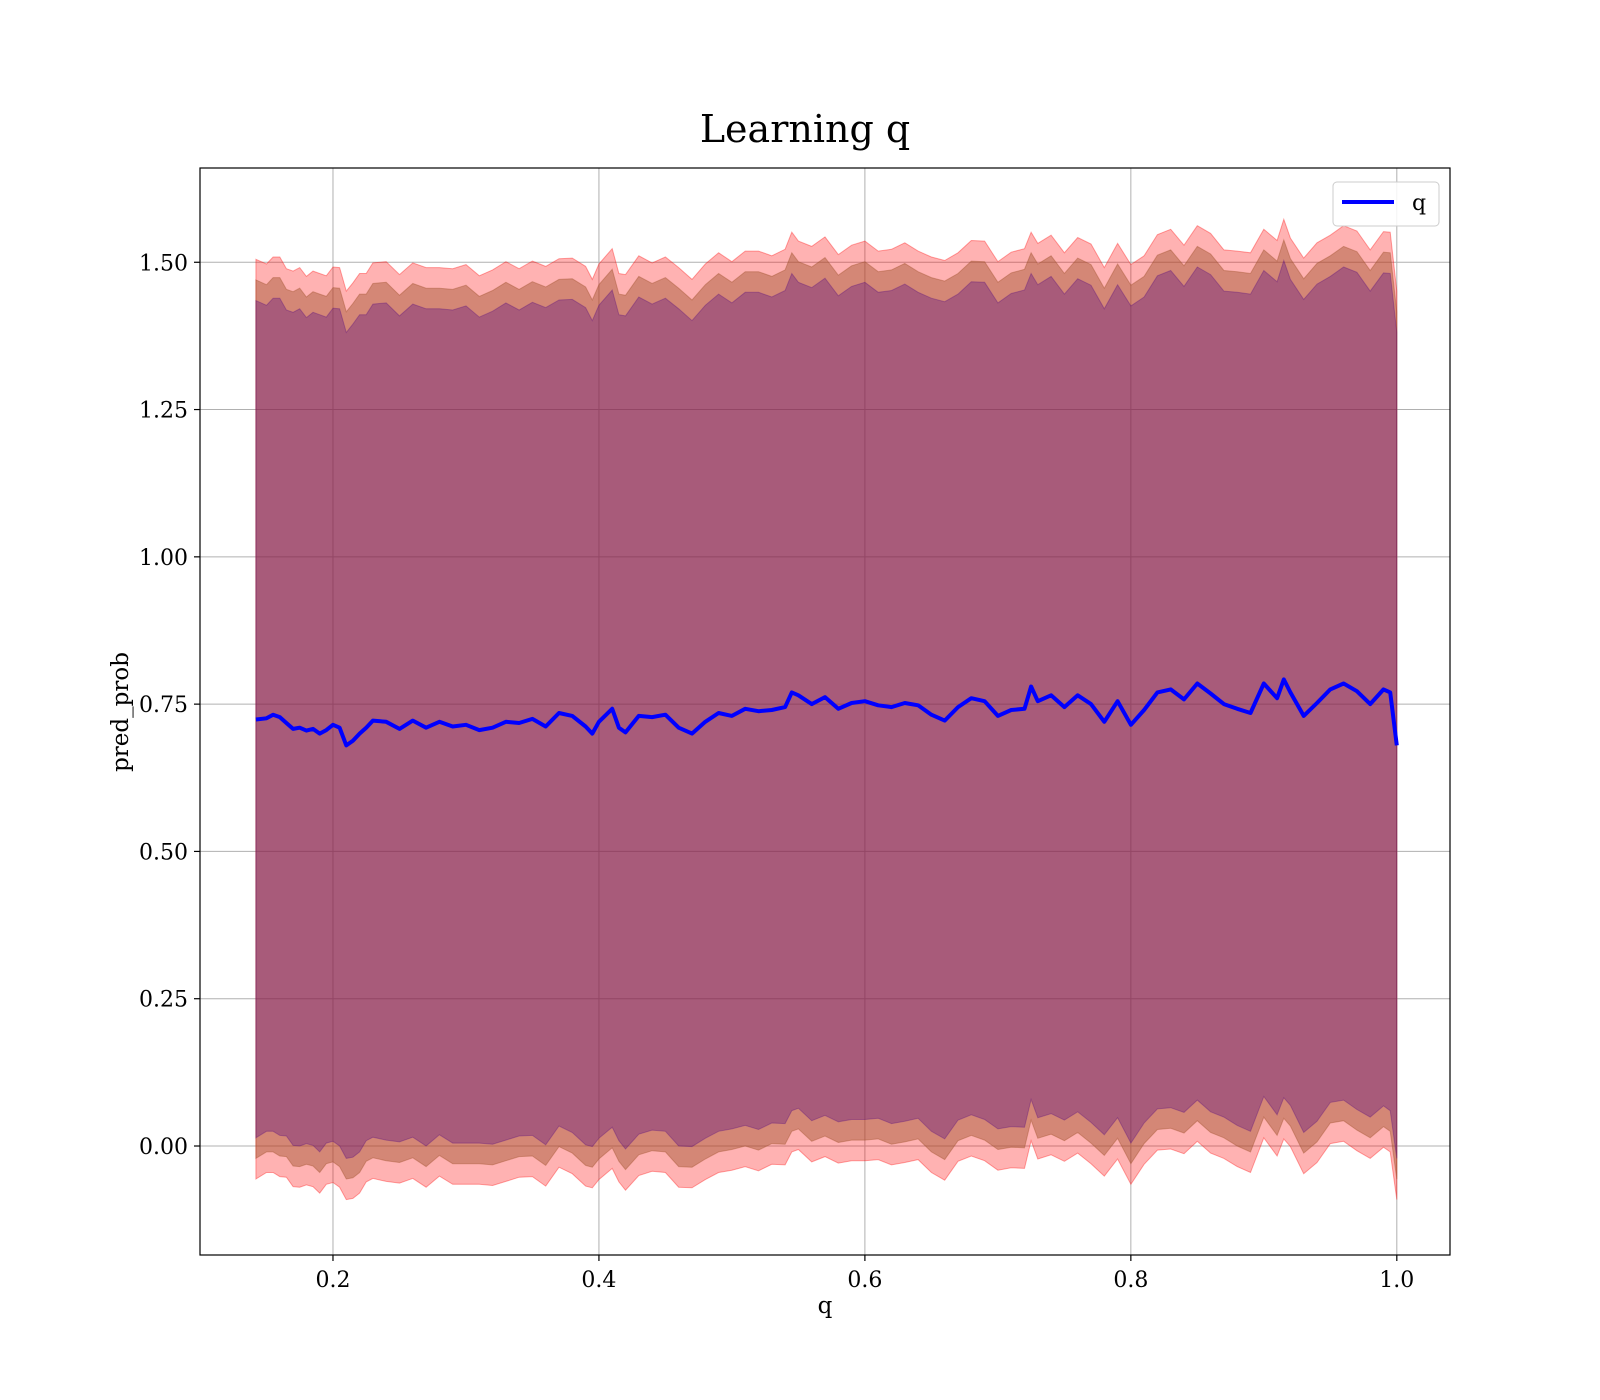 The width and height of the screenshot is (1600, 1400). I want to click on legend: q, so click(1386, 204).